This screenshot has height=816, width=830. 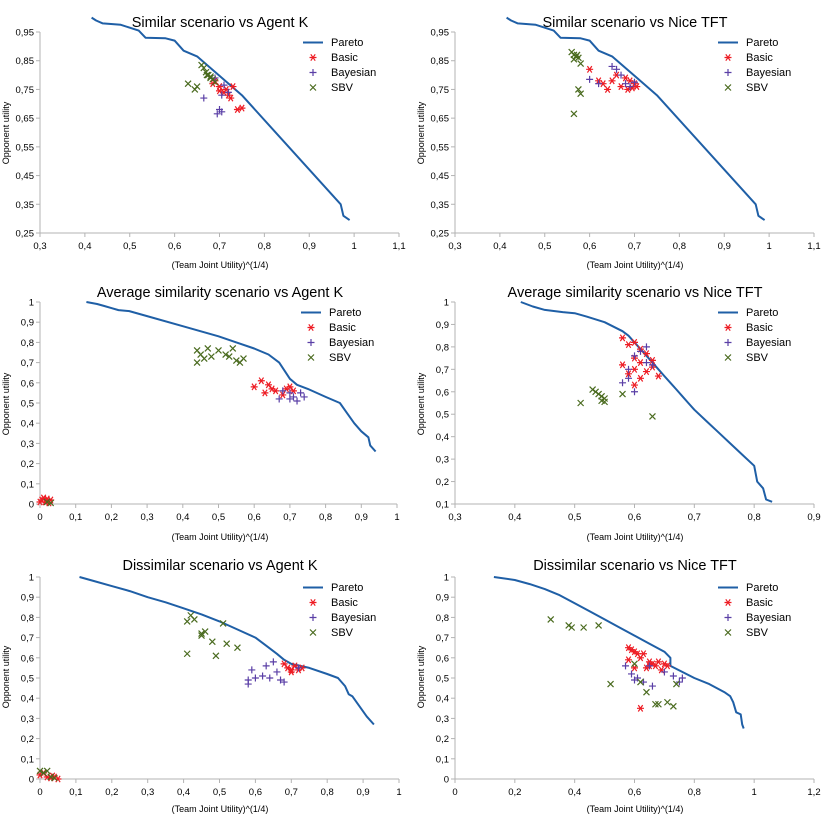 What do you see at coordinates (634, 23) in the screenshot?
I see `chart-title: Similar scenario vs Nice TFT` at bounding box center [634, 23].